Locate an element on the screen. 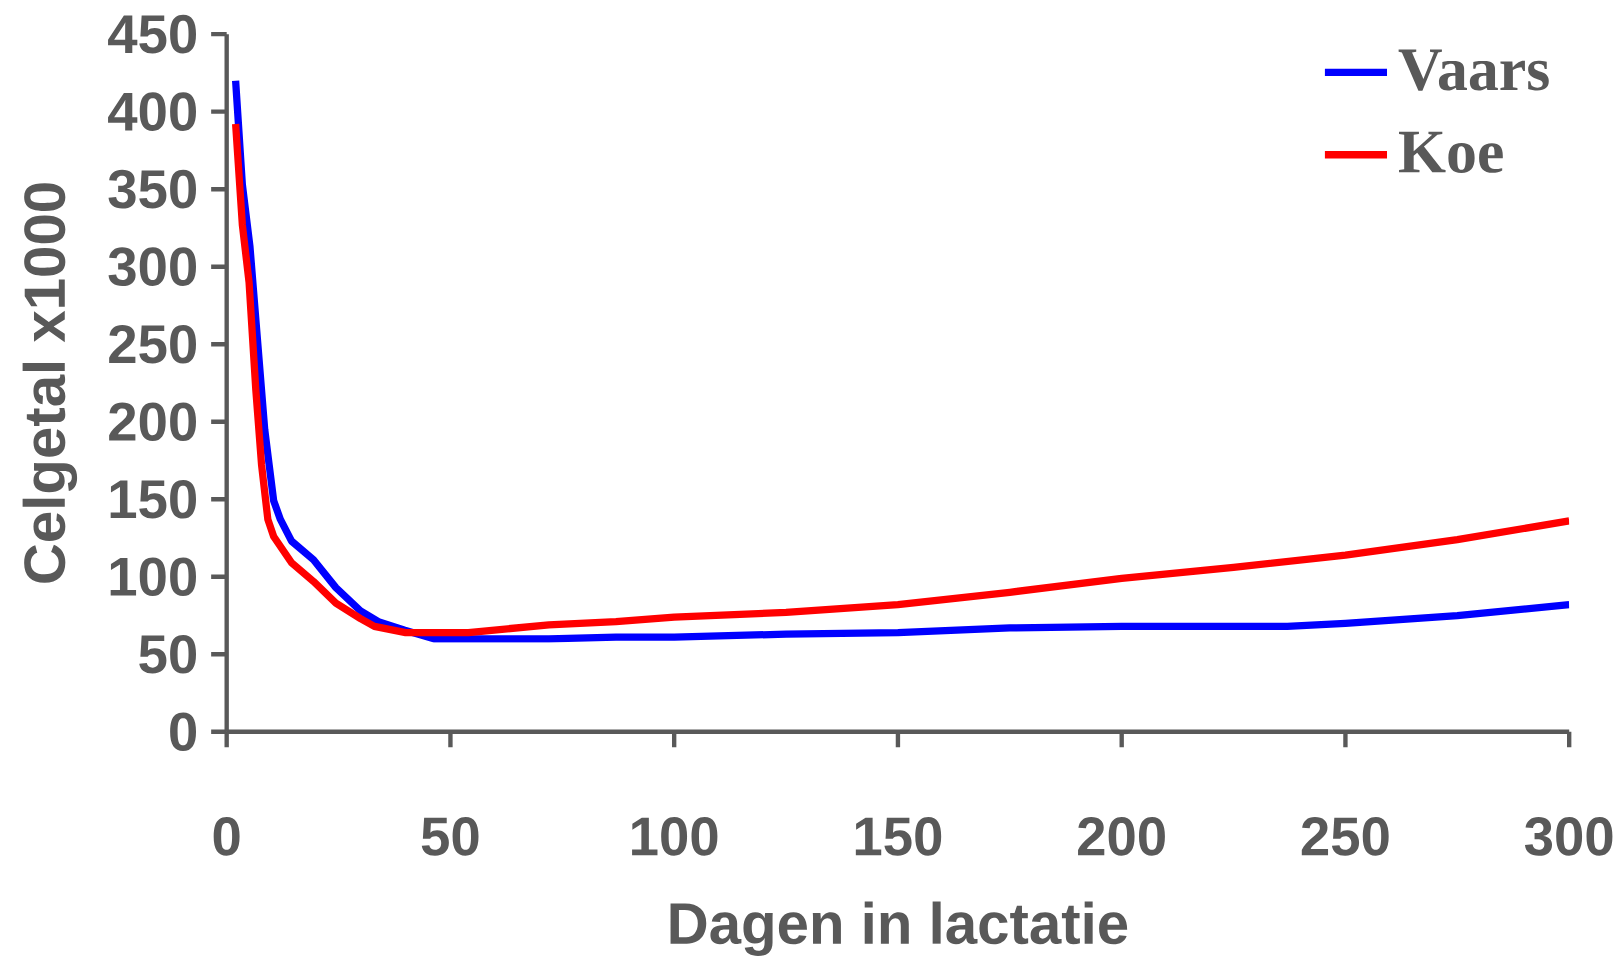 This screenshot has width=1623, height=975. x-tick-label: 250 is located at coordinates (1345, 836).